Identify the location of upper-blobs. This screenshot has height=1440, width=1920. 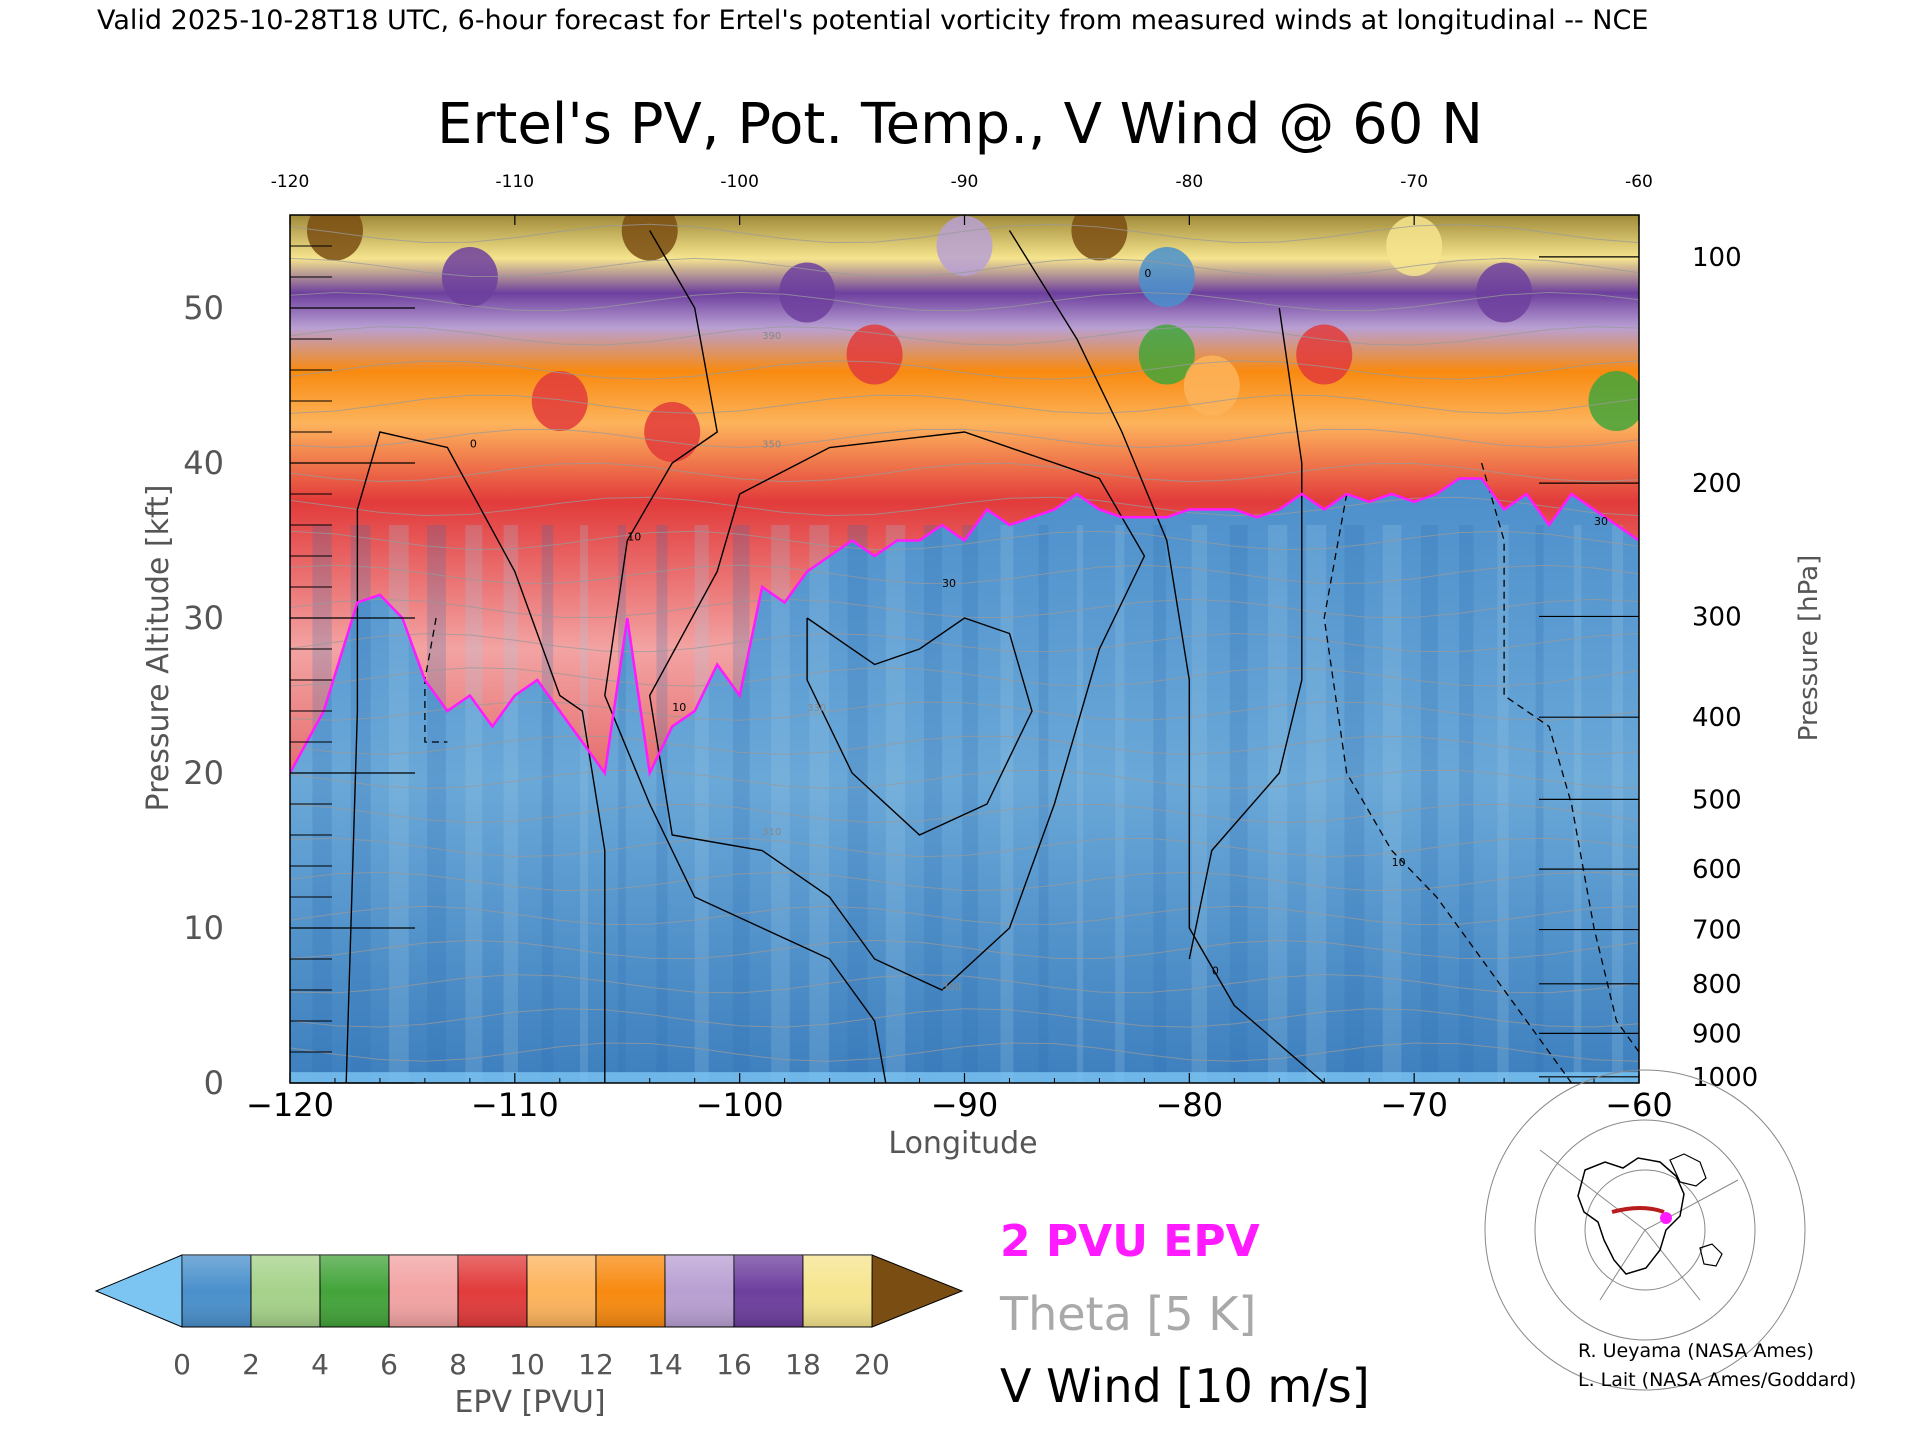
(972, 338).